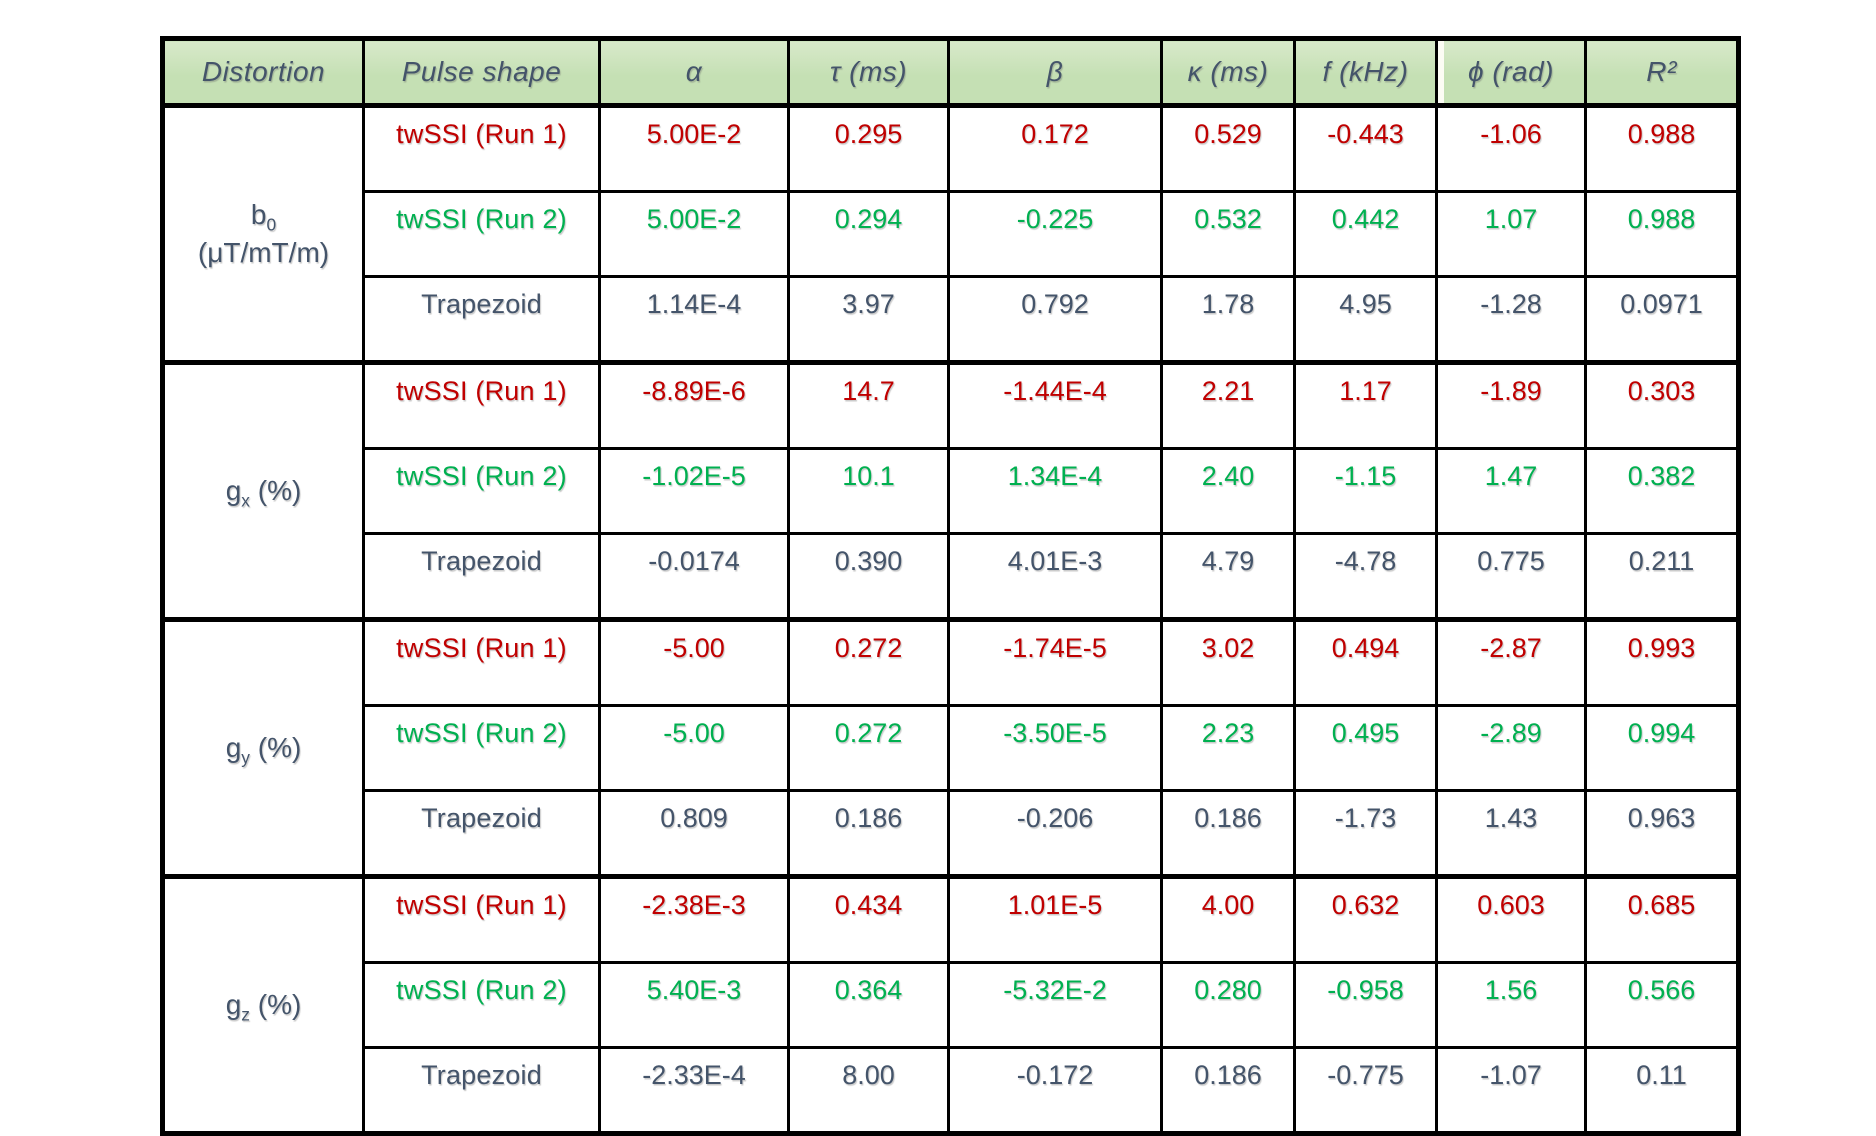 This screenshot has height=1136, width=1876. What do you see at coordinates (694, 234) in the screenshot?
I see `value-cell: 5.00E-2` at bounding box center [694, 234].